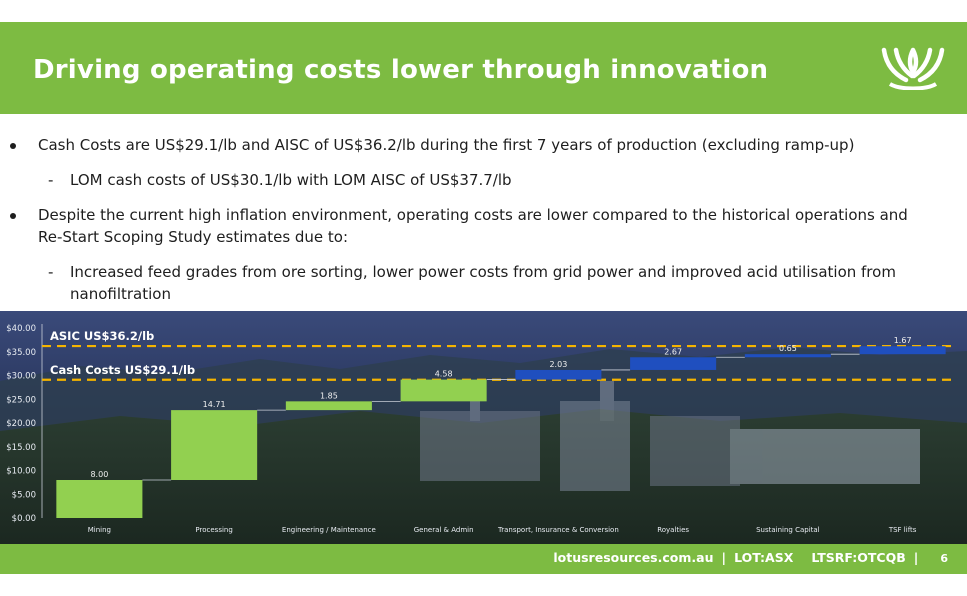 The height and width of the screenshot is (596, 967). Describe the element at coordinates (21, 472) in the screenshot. I see `y-tick-label: $10.00` at that location.